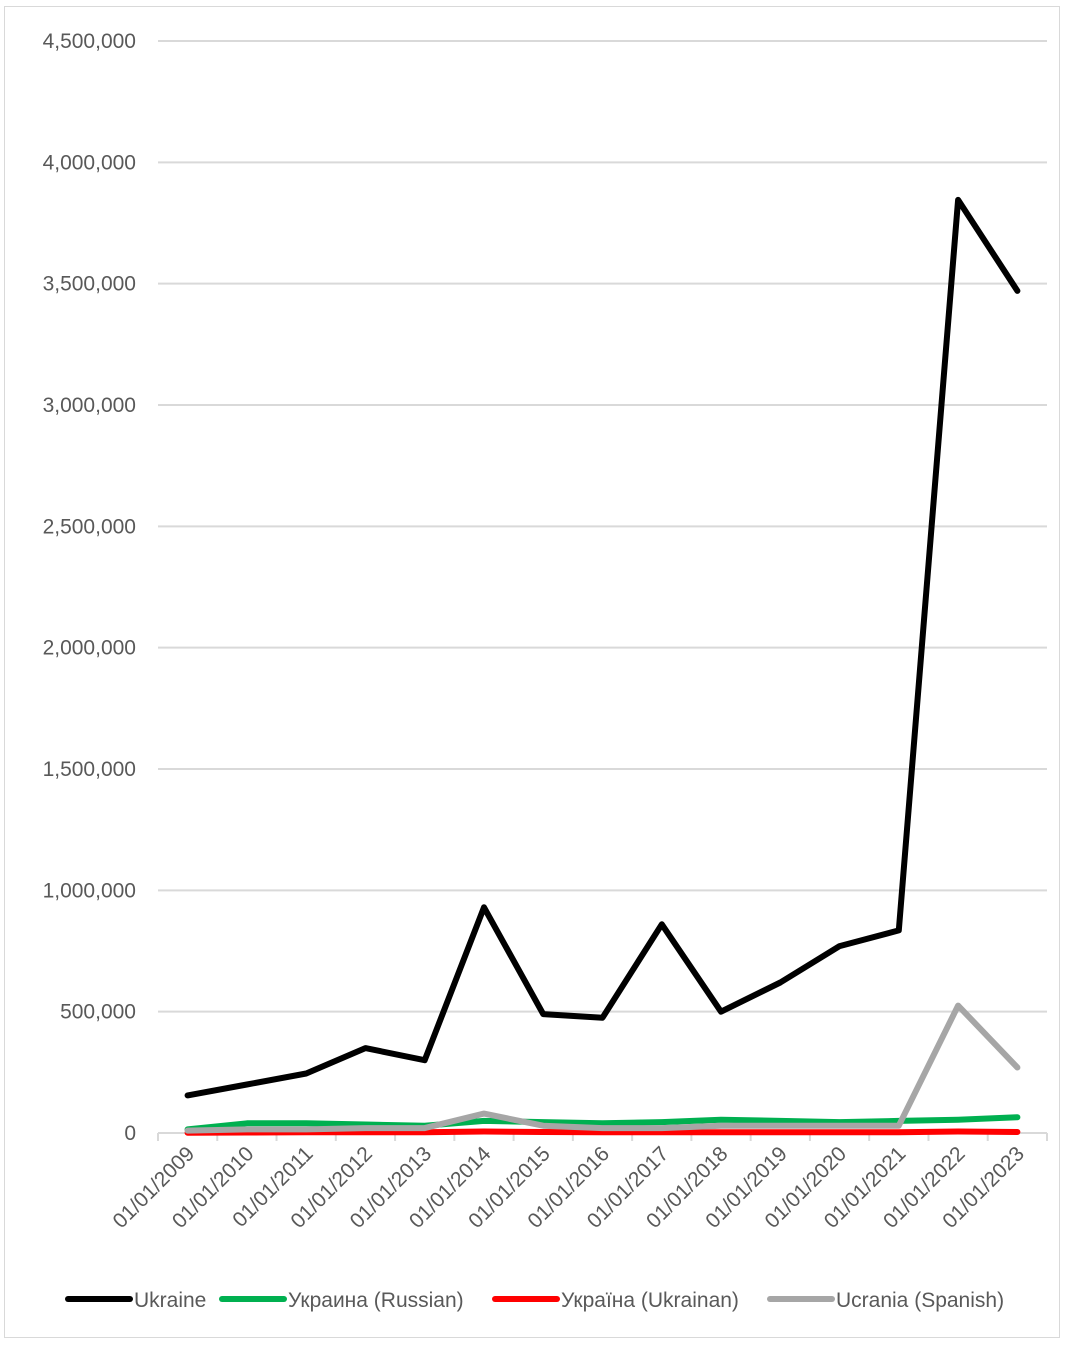  Describe the element at coordinates (89, 769) in the screenshot. I see `y-tick-label: 1,500,000` at that location.